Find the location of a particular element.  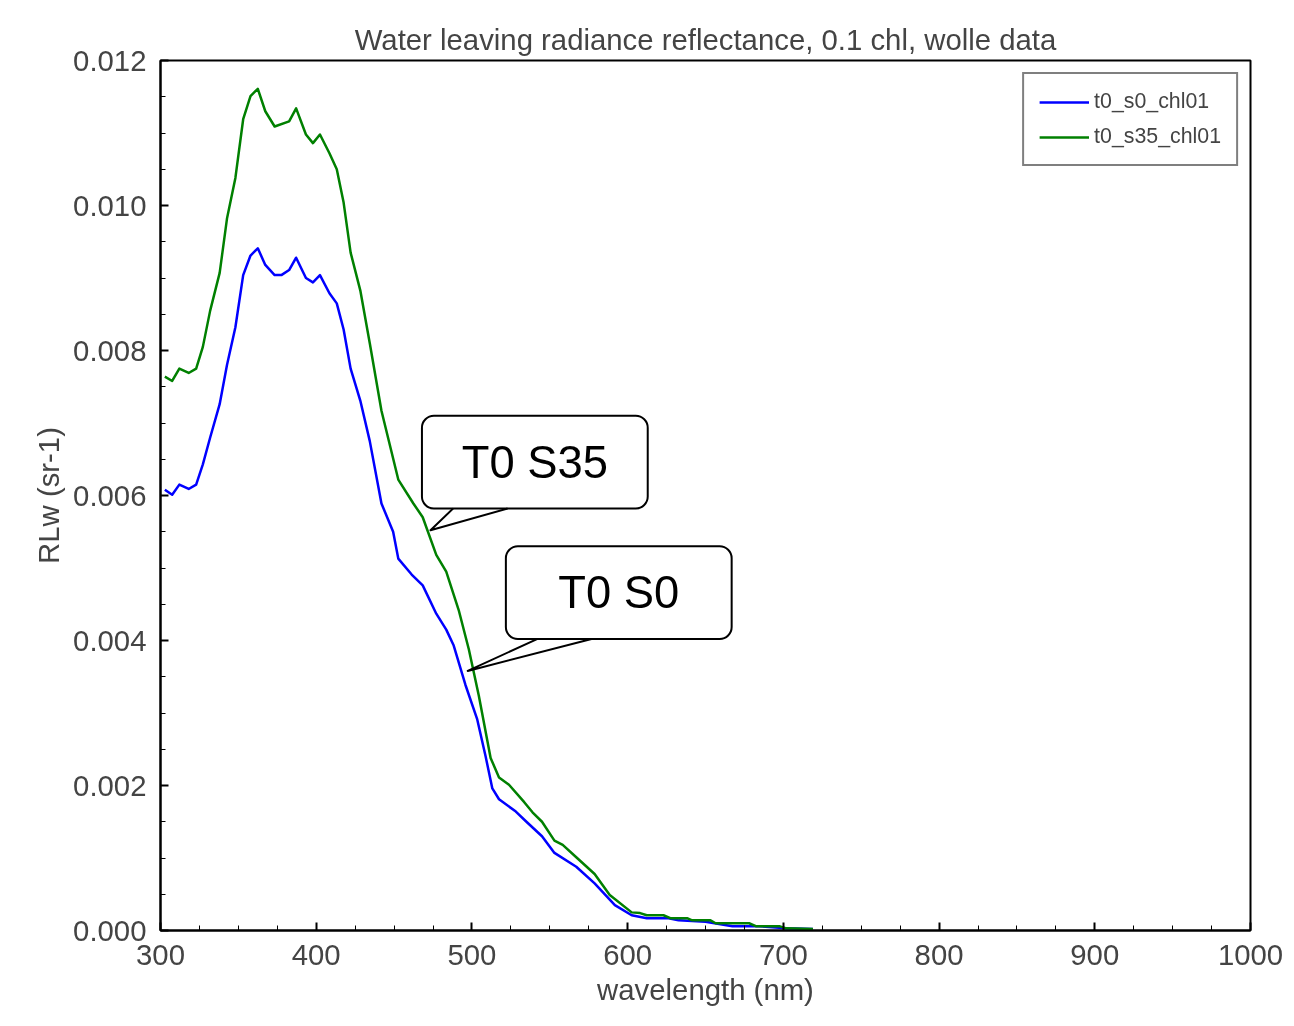

x-tick-label: 600 is located at coordinates (628, 954).